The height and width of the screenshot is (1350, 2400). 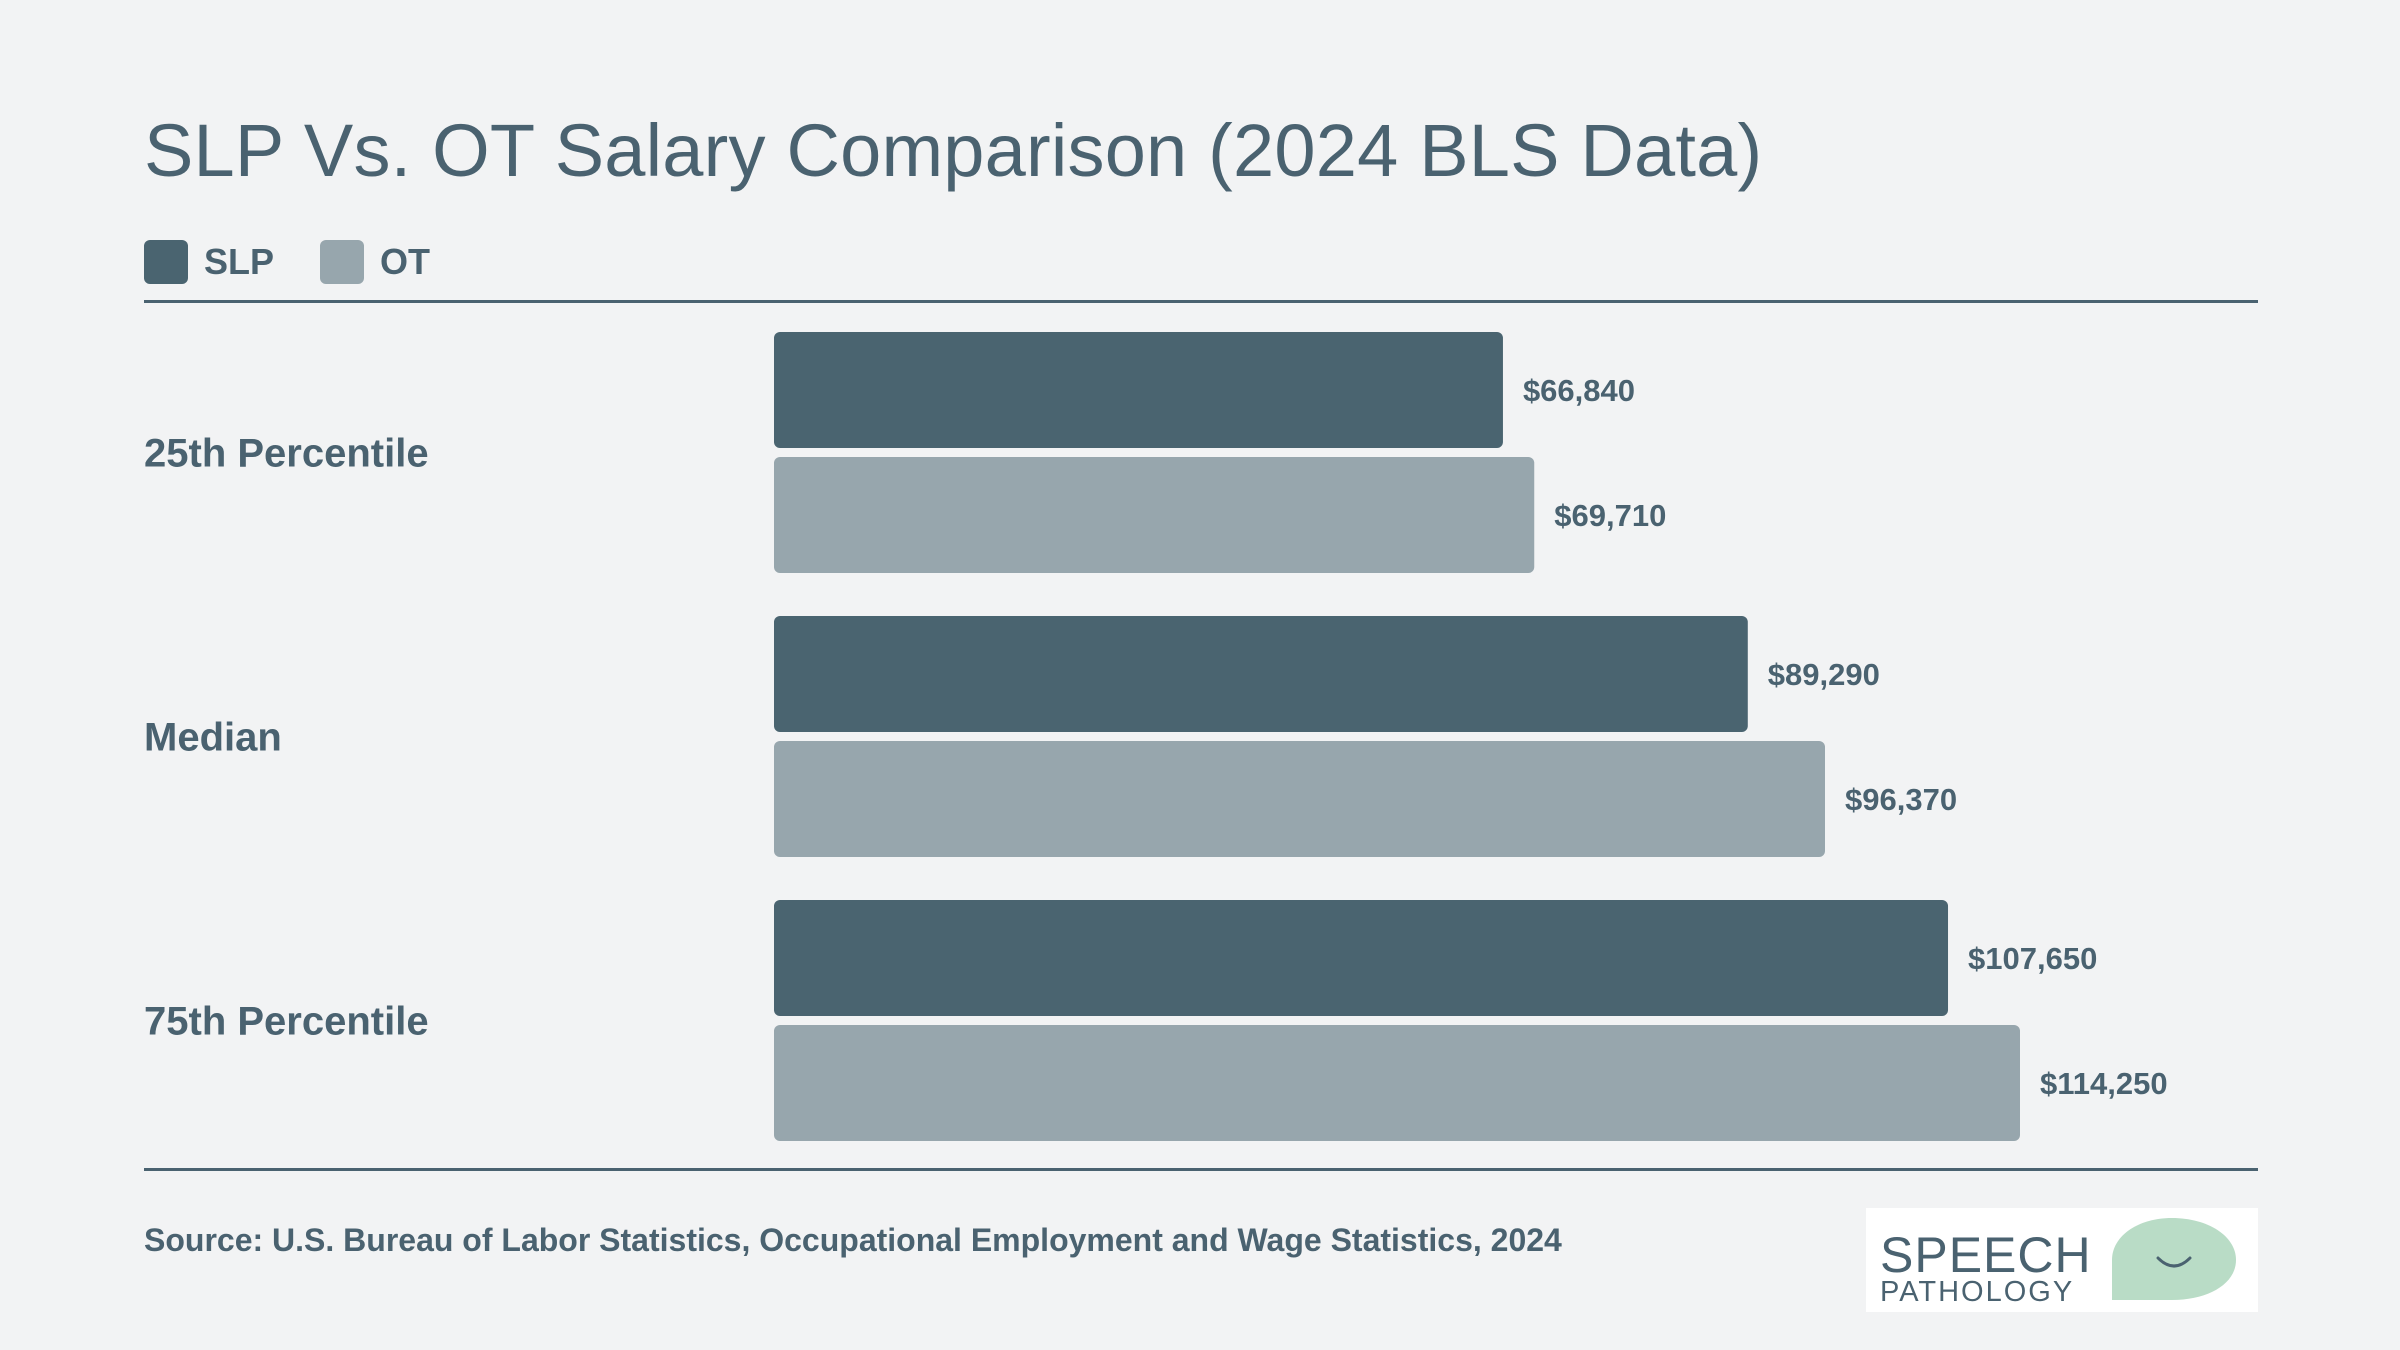 I want to click on chart-legend: SLP OT, so click(x=310, y=262).